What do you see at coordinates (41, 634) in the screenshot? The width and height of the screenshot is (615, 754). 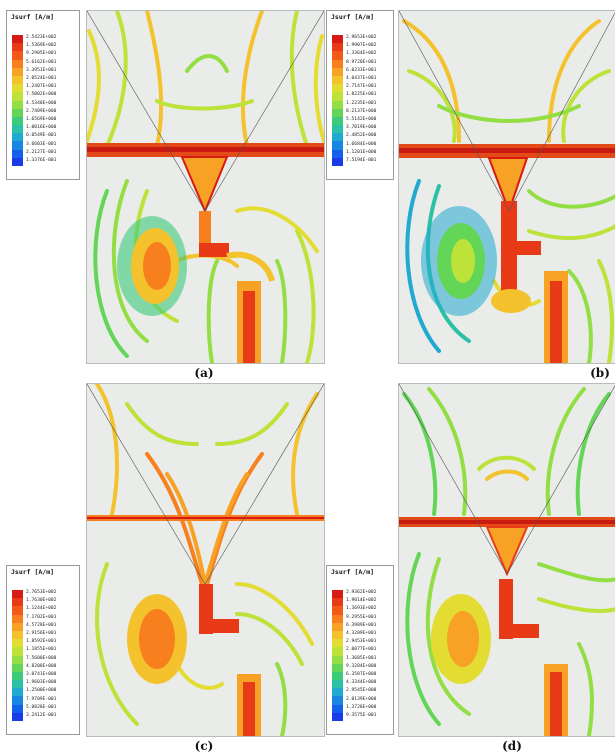 I see `legend-c-value-label: 2.9156E+001` at bounding box center [41, 634].